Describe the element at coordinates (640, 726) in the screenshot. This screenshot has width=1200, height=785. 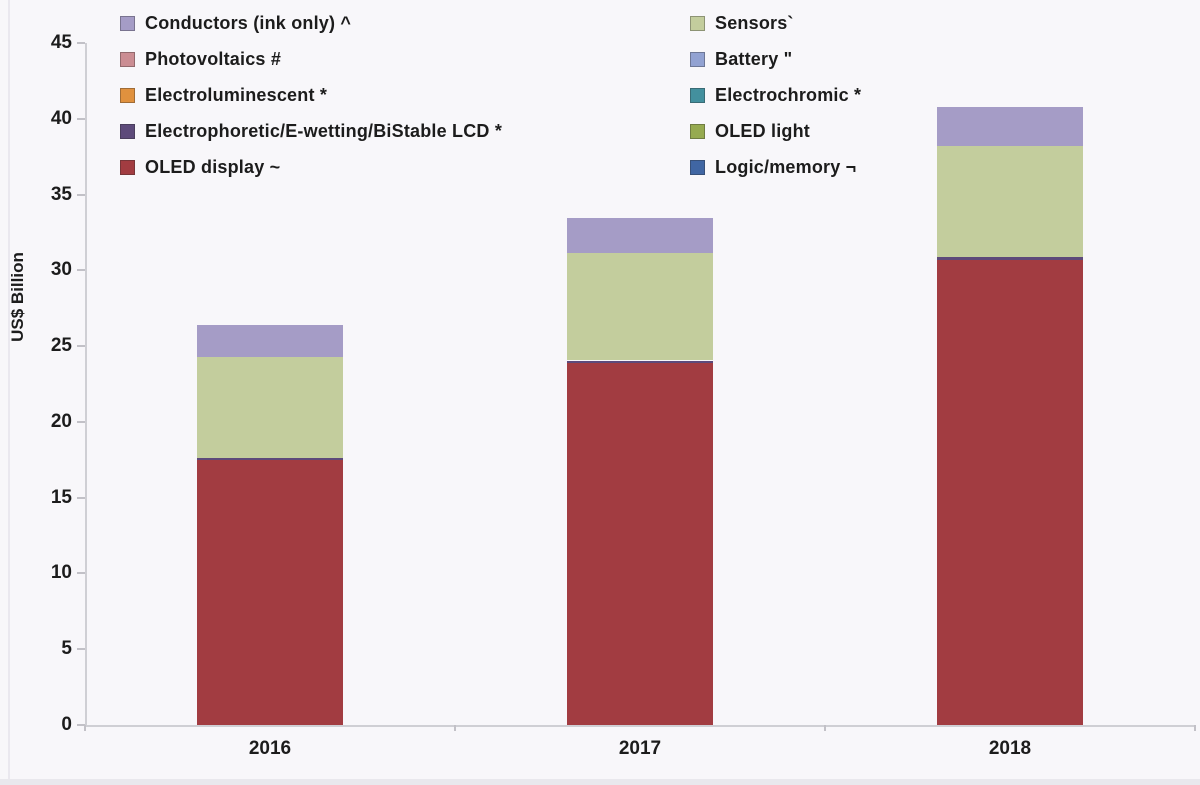
I see `x-axis-line` at that location.